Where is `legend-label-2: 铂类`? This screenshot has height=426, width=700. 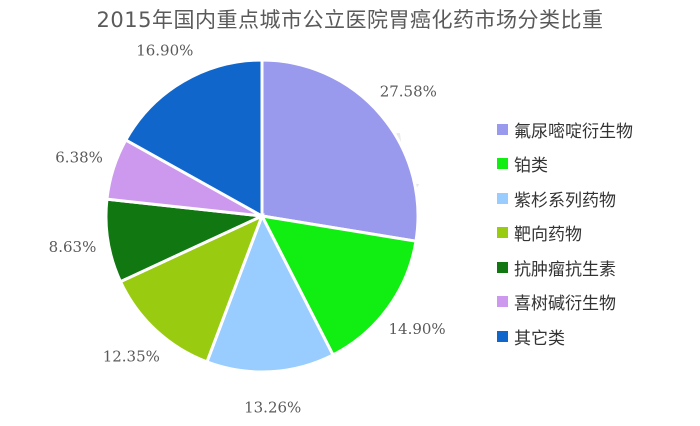
legend-label-2: 铂类 is located at coordinates (531, 166).